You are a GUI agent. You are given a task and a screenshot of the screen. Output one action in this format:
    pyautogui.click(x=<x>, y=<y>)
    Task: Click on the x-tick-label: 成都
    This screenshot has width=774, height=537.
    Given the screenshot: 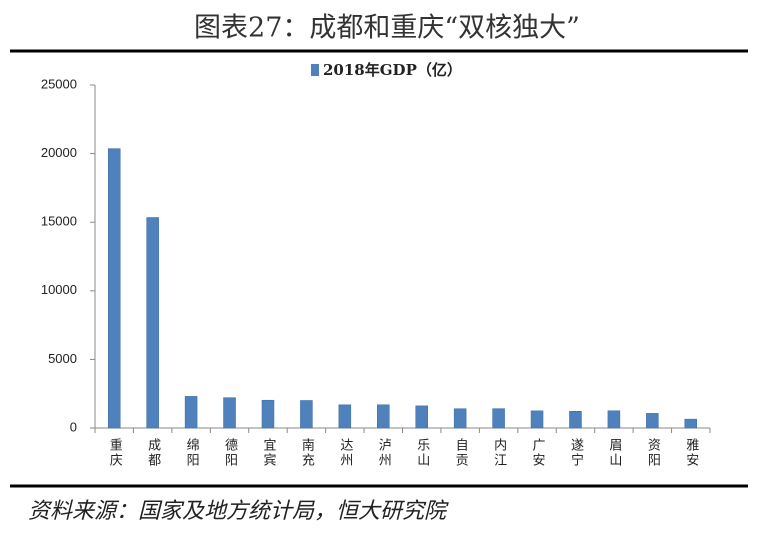 What is the action you would take?
    pyautogui.click(x=153, y=453)
    